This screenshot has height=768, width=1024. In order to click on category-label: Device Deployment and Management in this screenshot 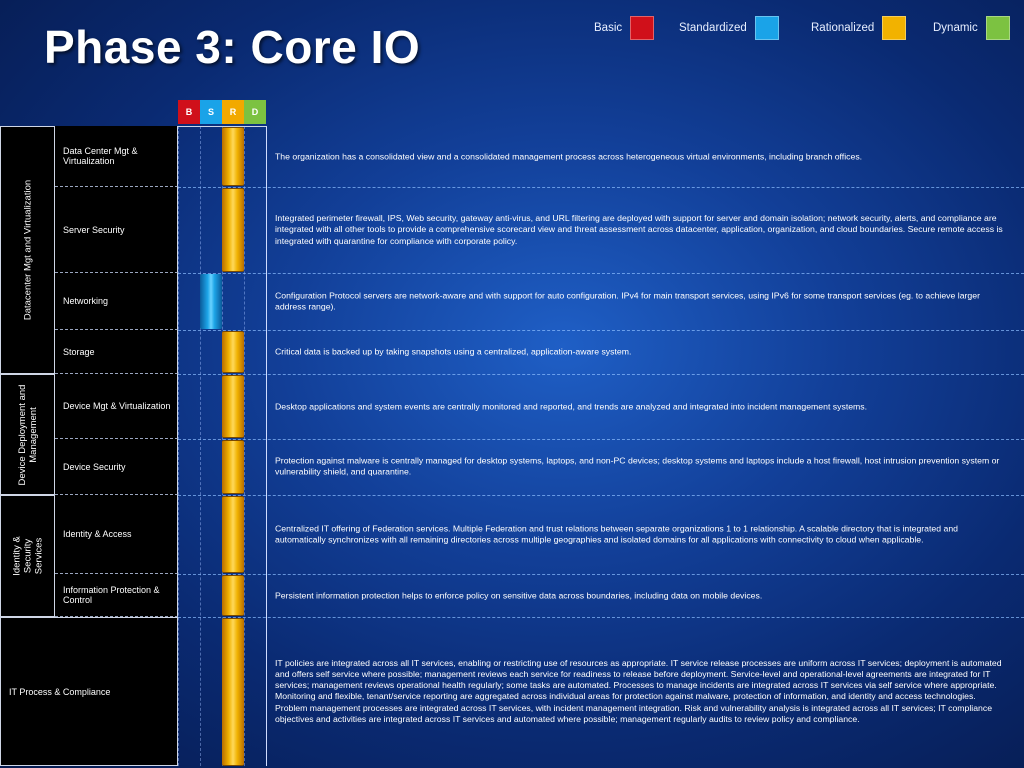, I will do `click(27, 434)`.